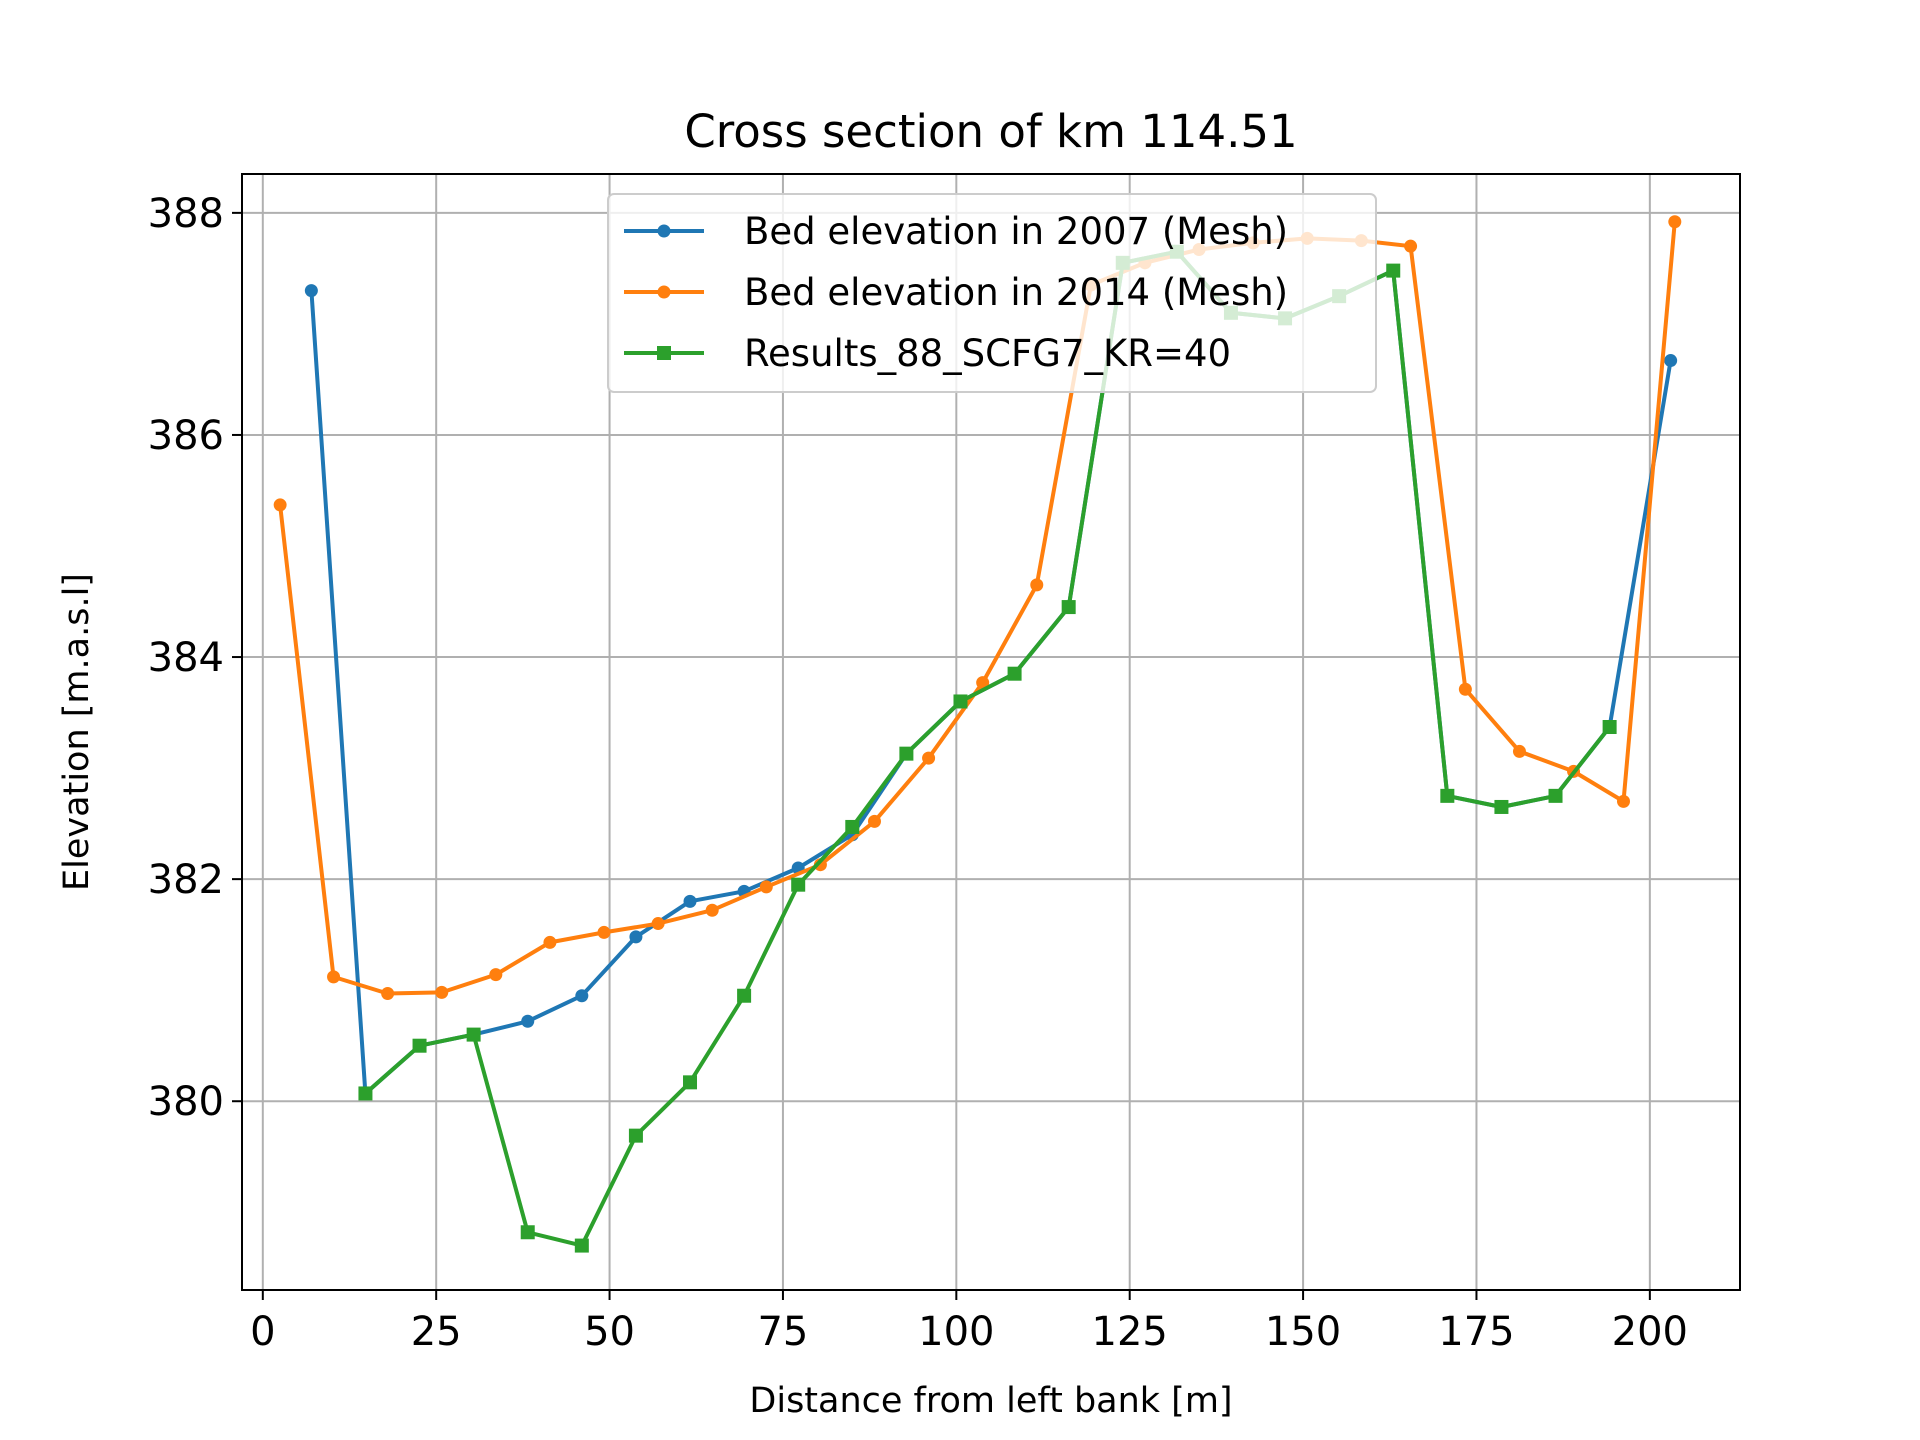 The width and height of the screenshot is (1920, 1440). I want to click on y-tick-label: 380, so click(186, 1102).